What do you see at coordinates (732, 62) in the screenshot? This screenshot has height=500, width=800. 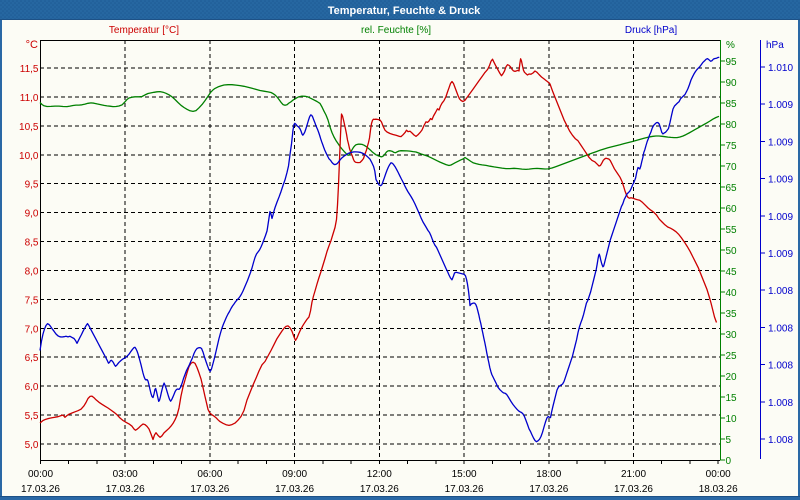 I see `svg-text: 95` at bounding box center [732, 62].